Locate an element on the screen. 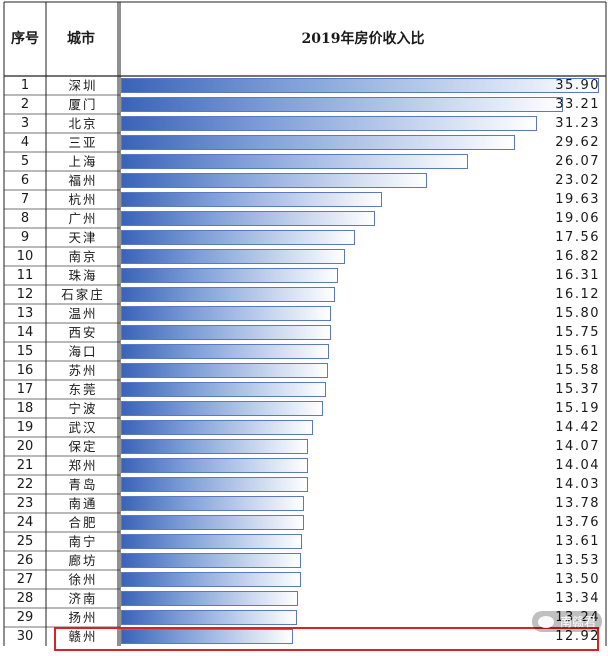  row-city: 福州 is located at coordinates (83, 180).